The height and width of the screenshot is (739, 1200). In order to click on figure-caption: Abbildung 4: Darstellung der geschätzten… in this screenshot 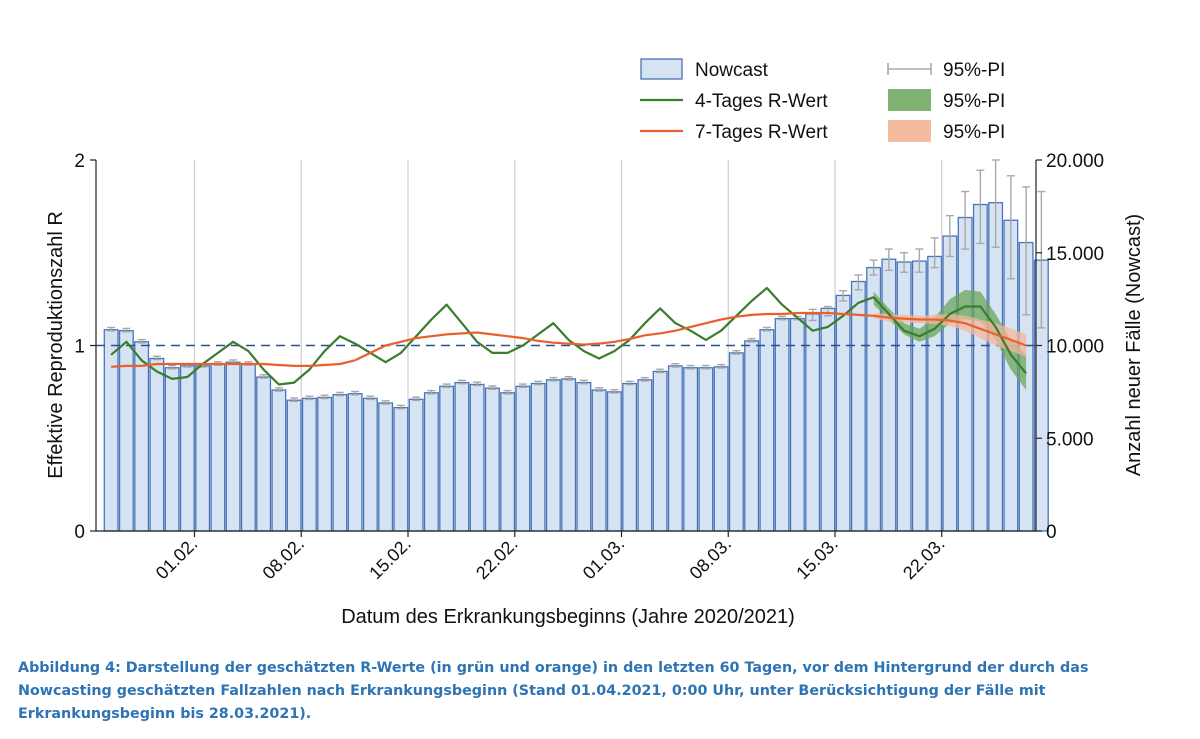, I will do `click(553, 691)`.